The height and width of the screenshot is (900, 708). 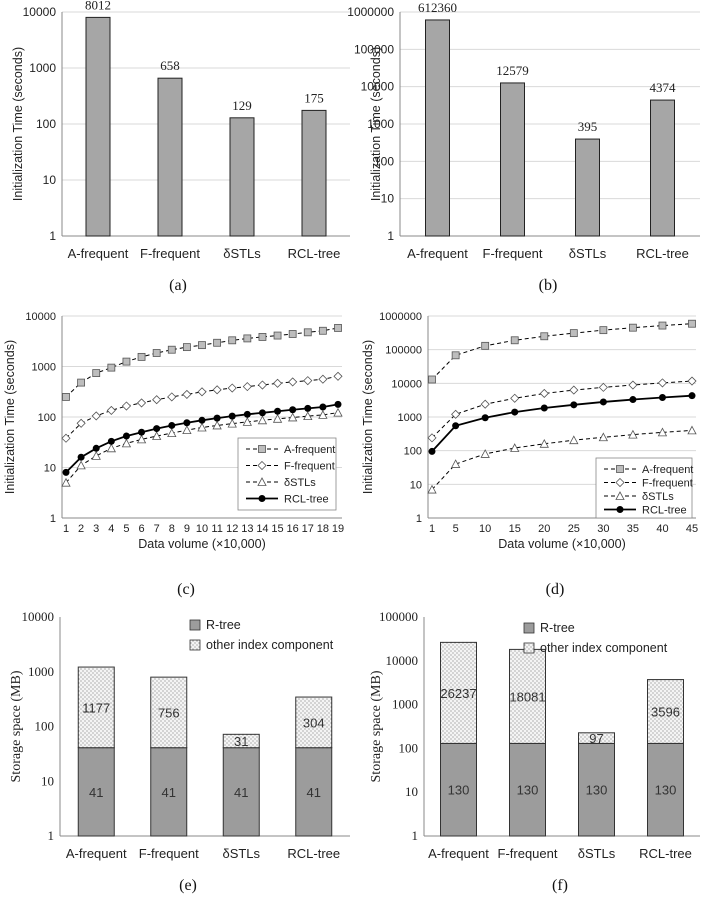 I want to click on data-label: 4374, so click(x=663, y=87).